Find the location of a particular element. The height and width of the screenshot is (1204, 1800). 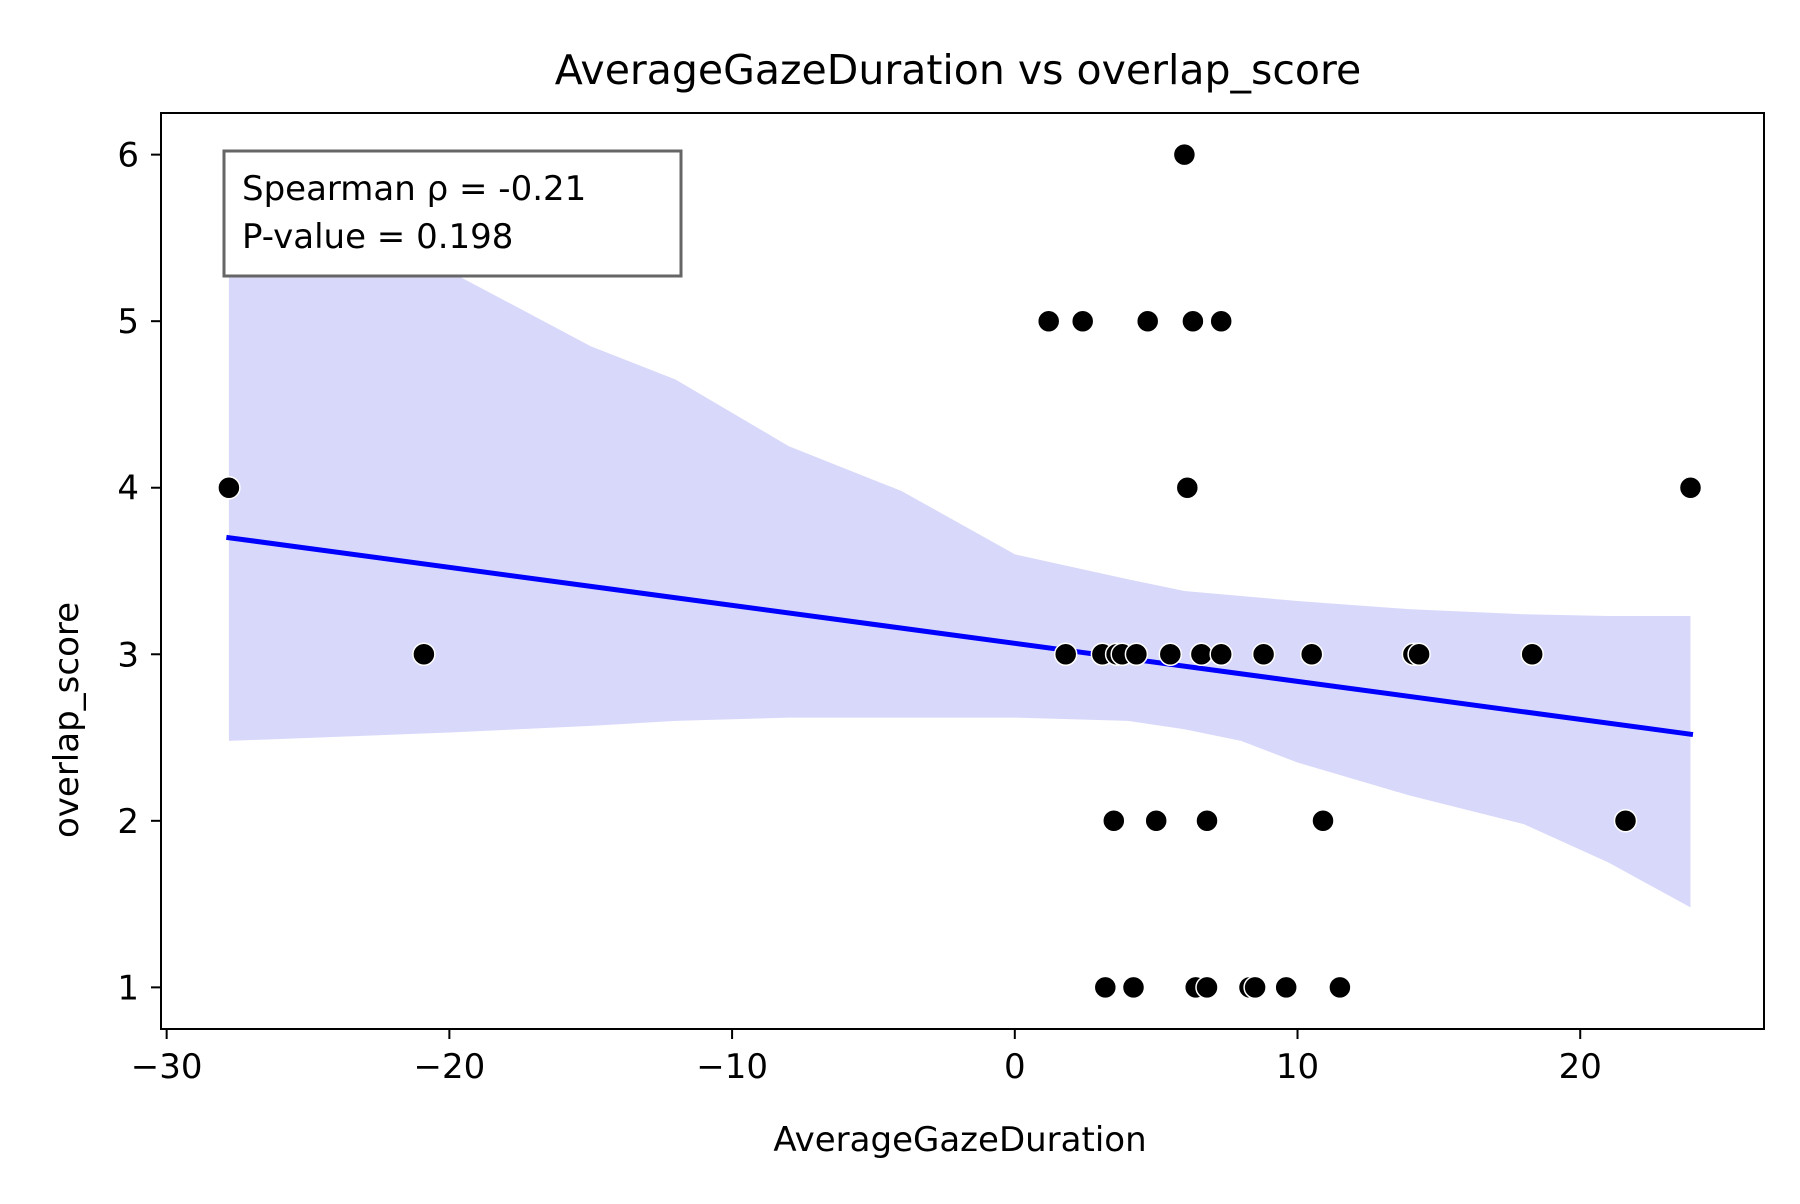

x-tick-label: −30 is located at coordinates (167, 1067).